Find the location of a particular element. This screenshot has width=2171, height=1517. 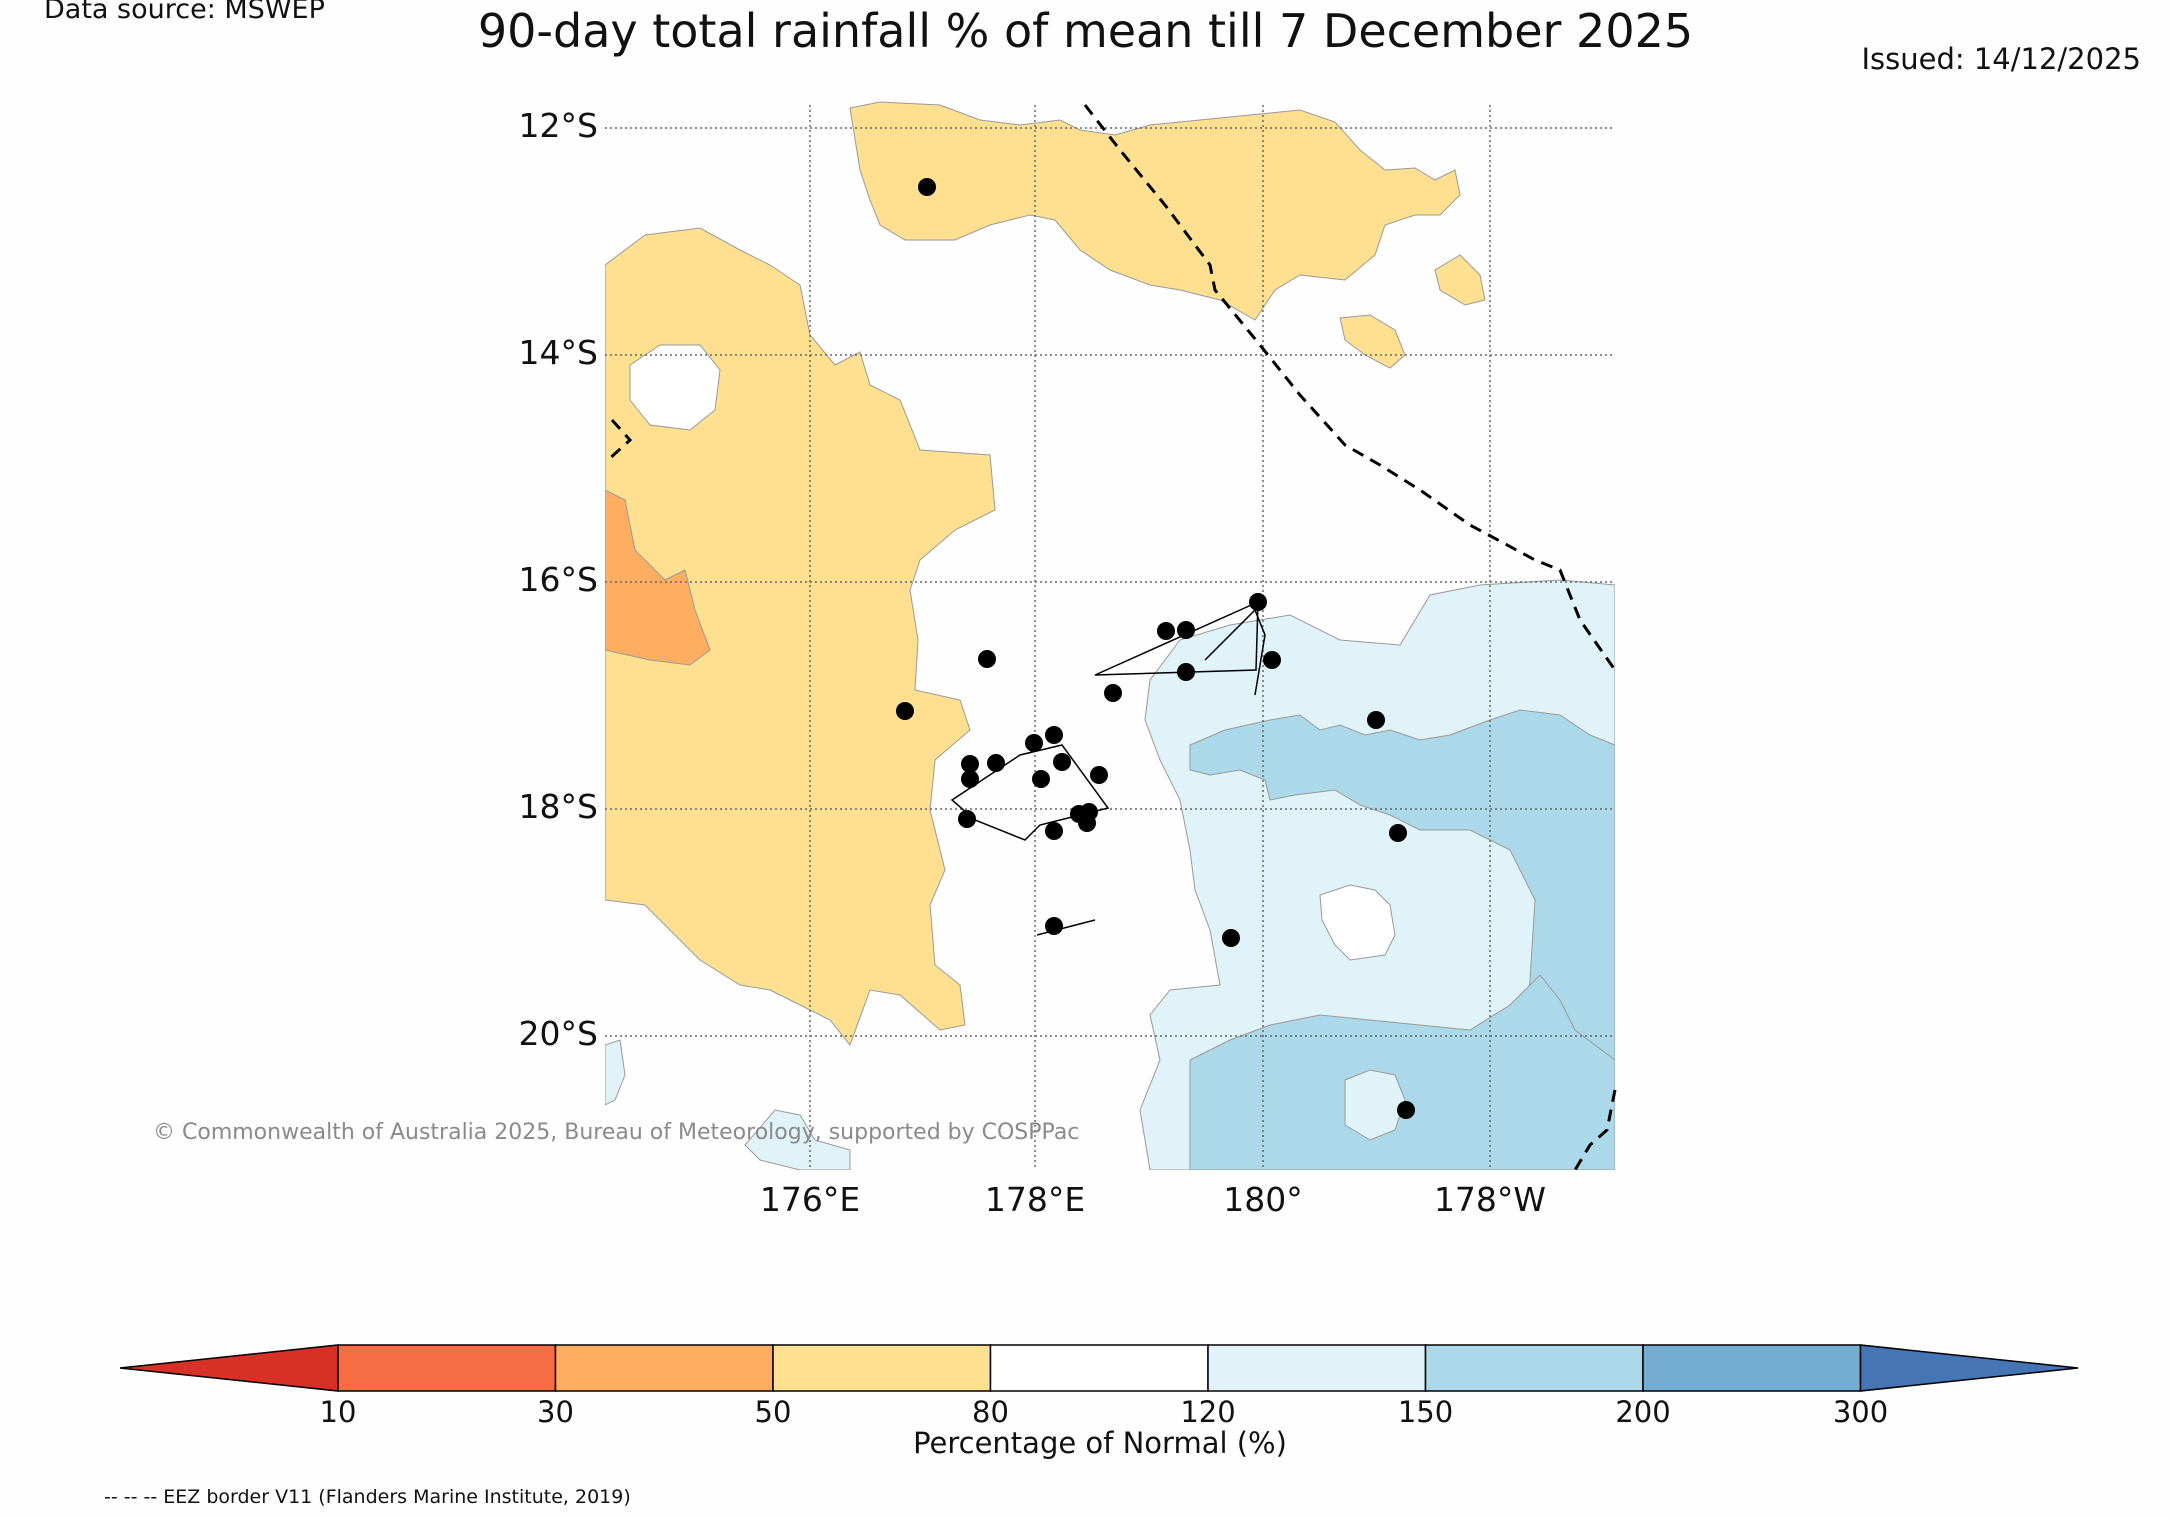

lat-label: 20°S is located at coordinates (558, 1033).